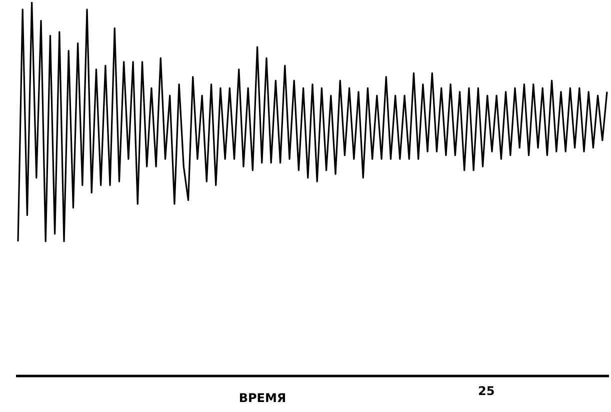 This screenshot has width=611, height=412. Describe the element at coordinates (262, 398) in the screenshot. I see `x-axis-title: ВРЕМЯ` at that location.